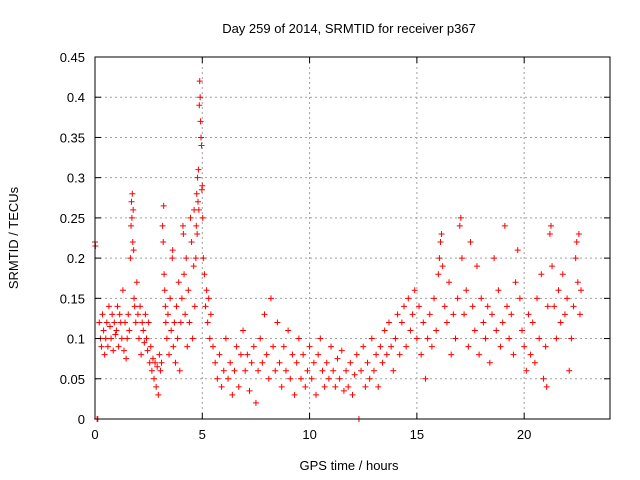  I want to click on x-tick-label: 5, so click(202, 434).